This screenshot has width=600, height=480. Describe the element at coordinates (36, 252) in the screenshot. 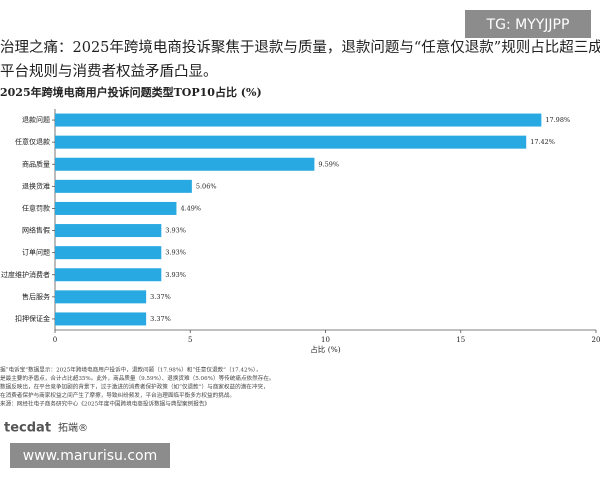

I see `y-tick-label: 订单问题` at that location.